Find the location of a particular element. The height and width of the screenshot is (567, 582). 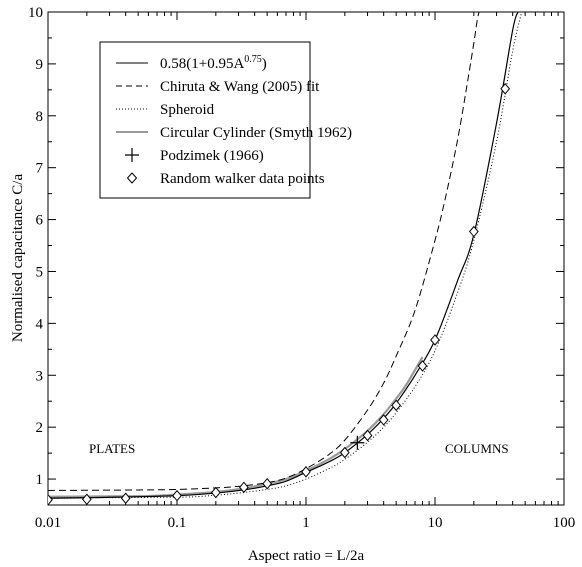

y-tick-label: 6 is located at coordinates (40, 221).